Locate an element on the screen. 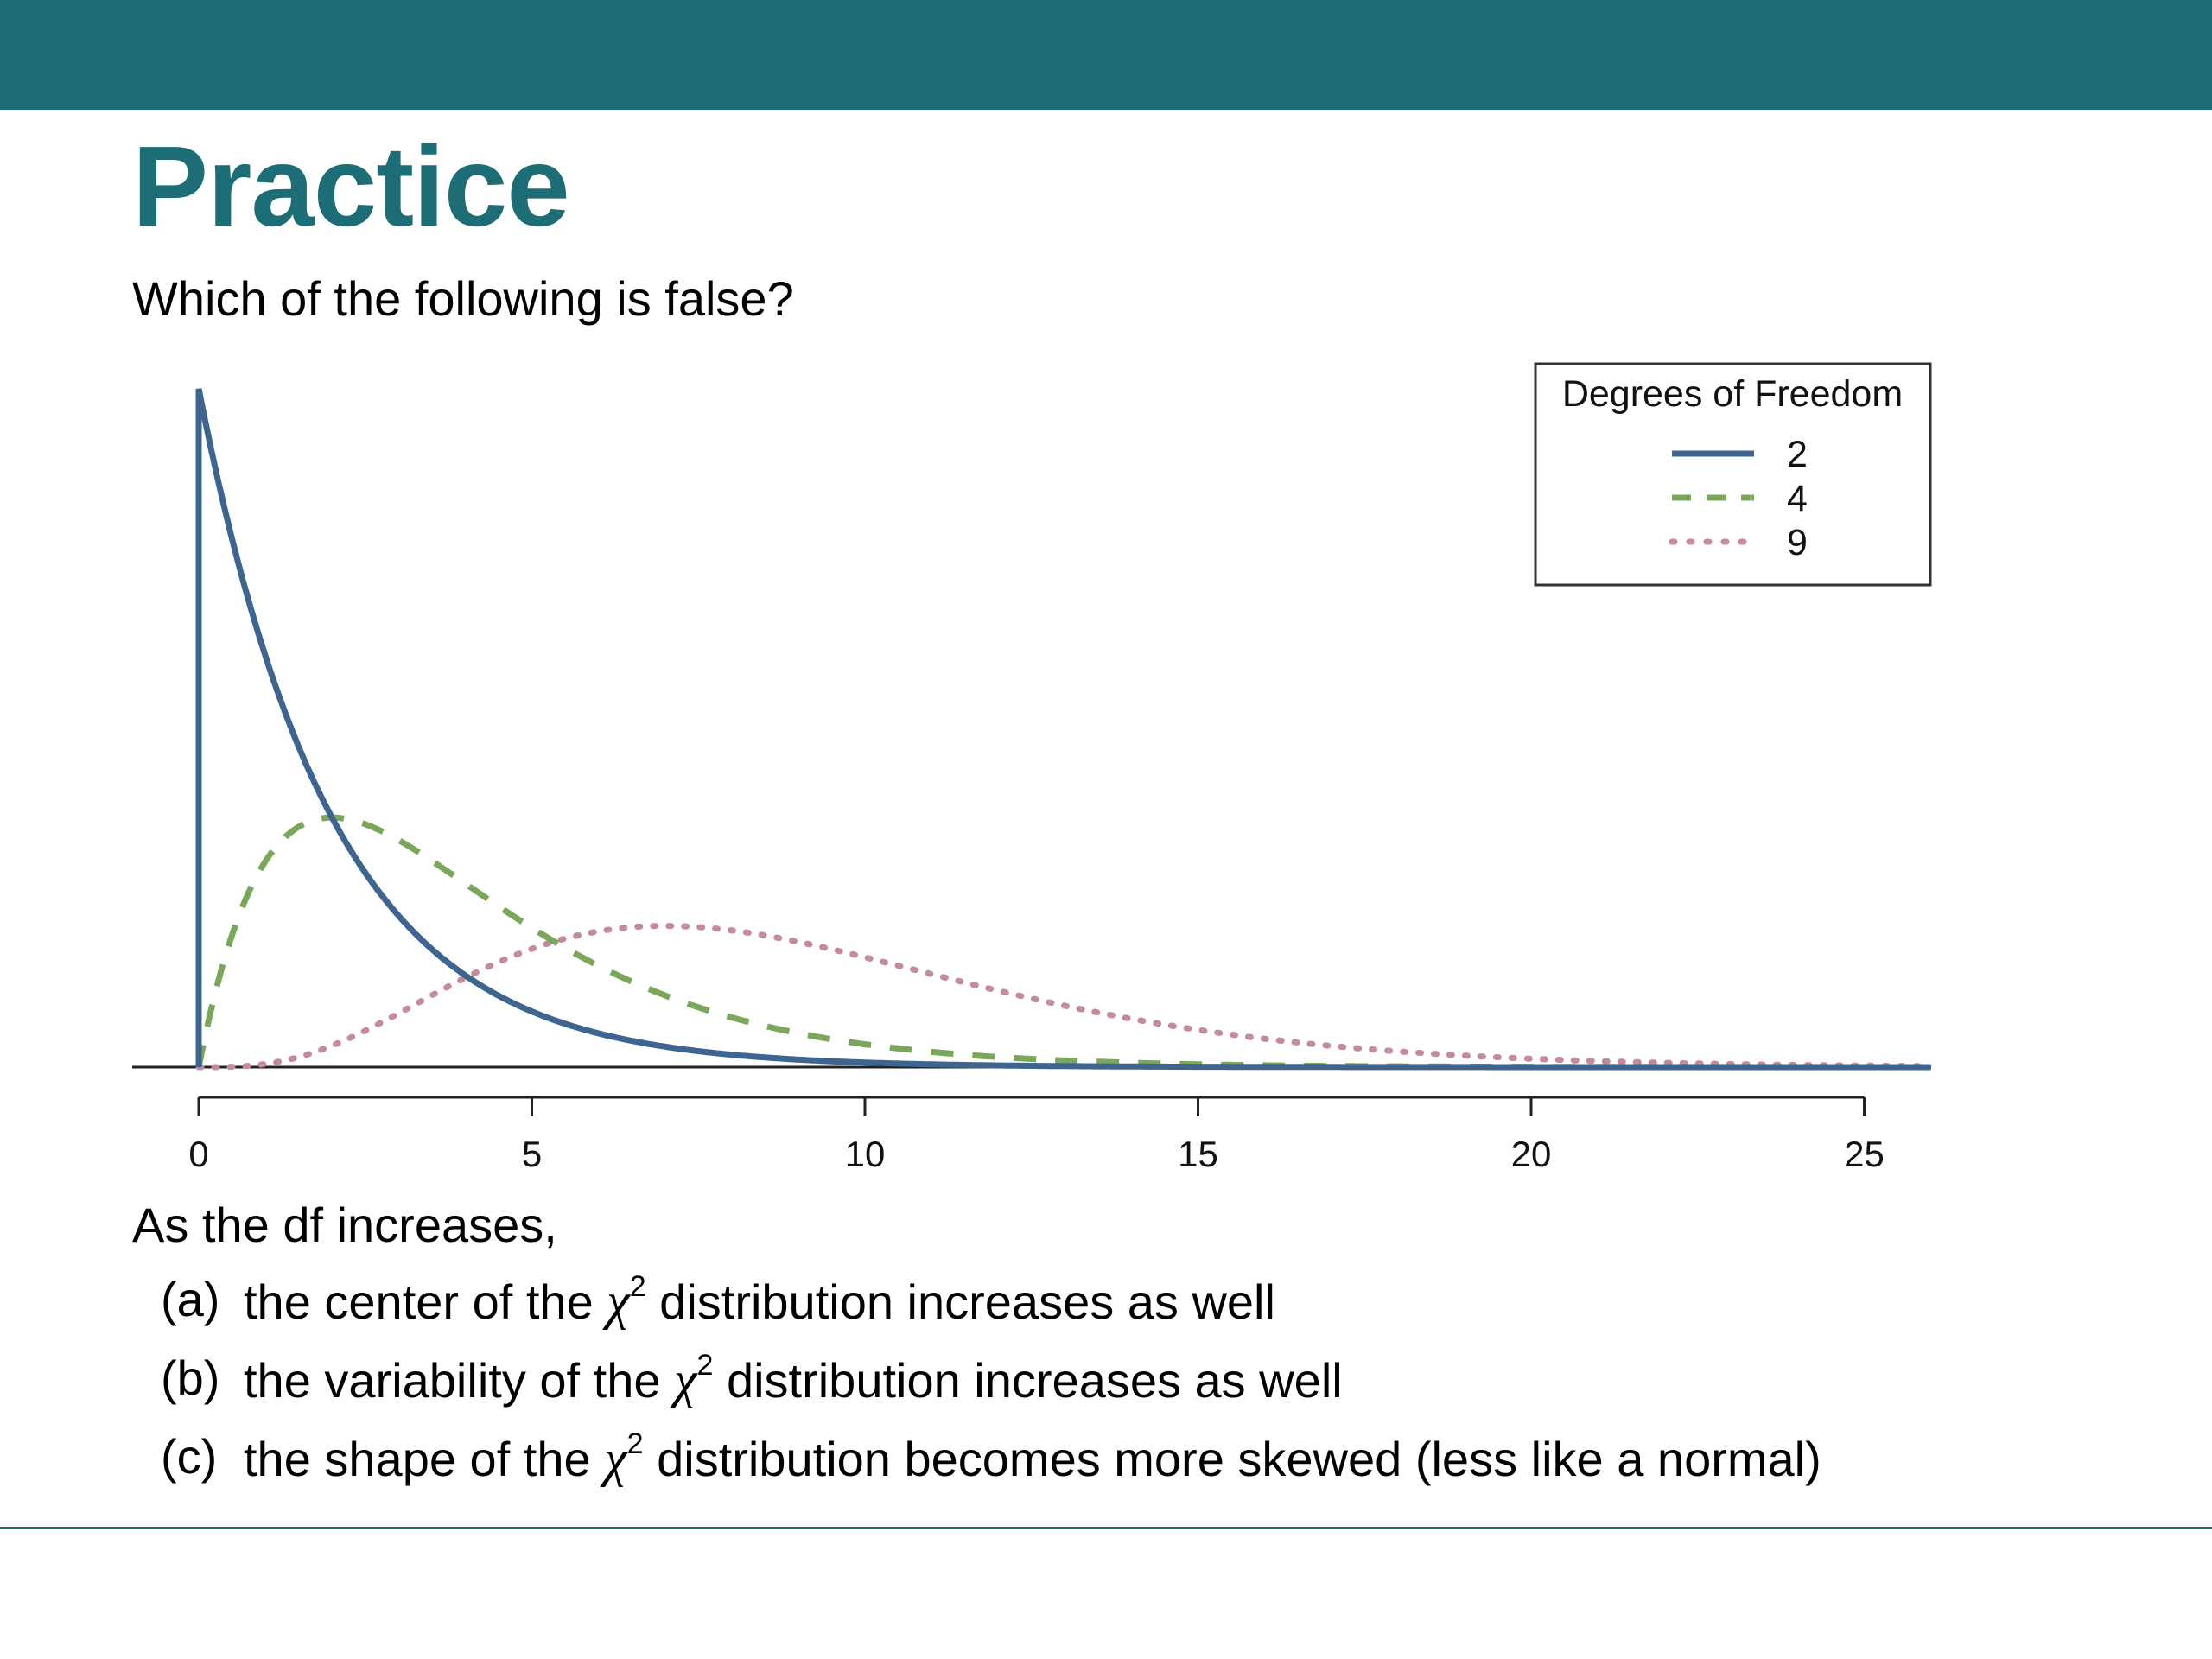 This screenshot has height=1659, width=2212. x-tick-label: 0 is located at coordinates (198, 1154).